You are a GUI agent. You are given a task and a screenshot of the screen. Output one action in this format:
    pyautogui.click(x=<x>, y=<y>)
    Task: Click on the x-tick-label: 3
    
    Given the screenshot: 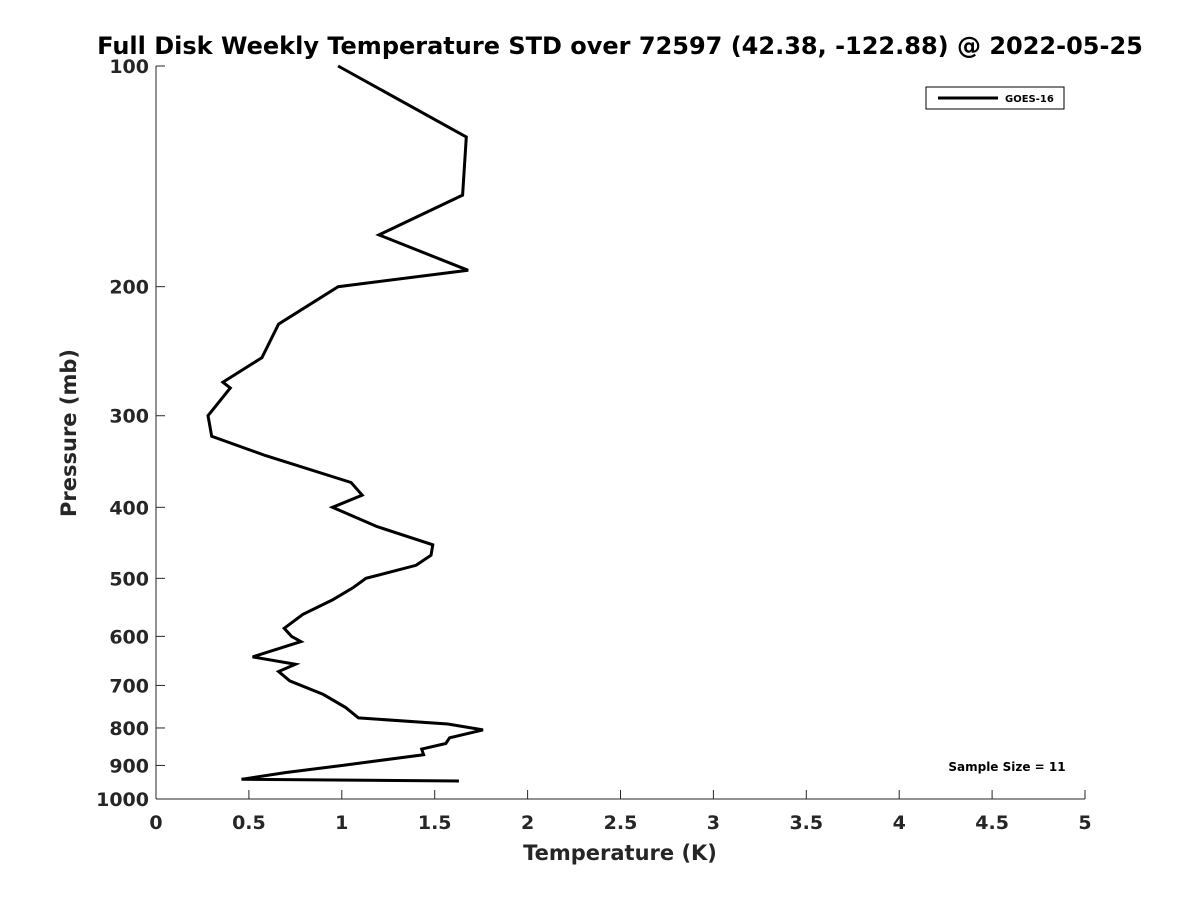 What is the action you would take?
    pyautogui.click(x=713, y=823)
    